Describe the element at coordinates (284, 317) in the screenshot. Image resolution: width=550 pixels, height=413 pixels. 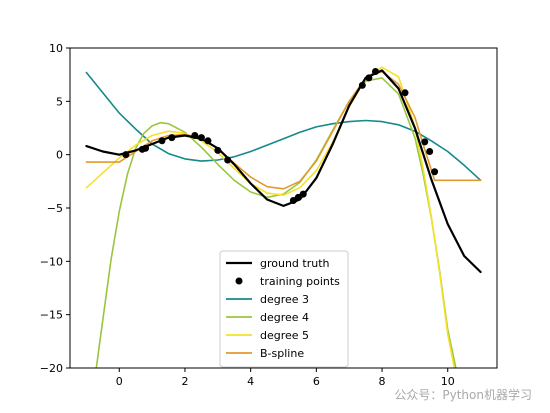
I see `legend-label-degree-4: degree 4` at that location.